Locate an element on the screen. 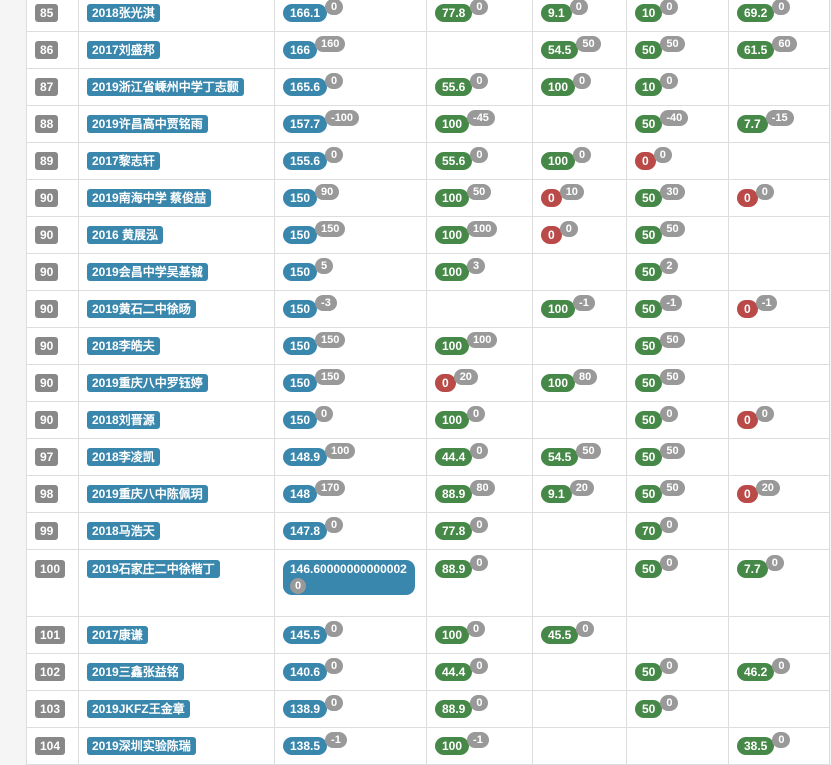 This screenshot has width=831, height=765. rank-label: 90 is located at coordinates (47, 198).